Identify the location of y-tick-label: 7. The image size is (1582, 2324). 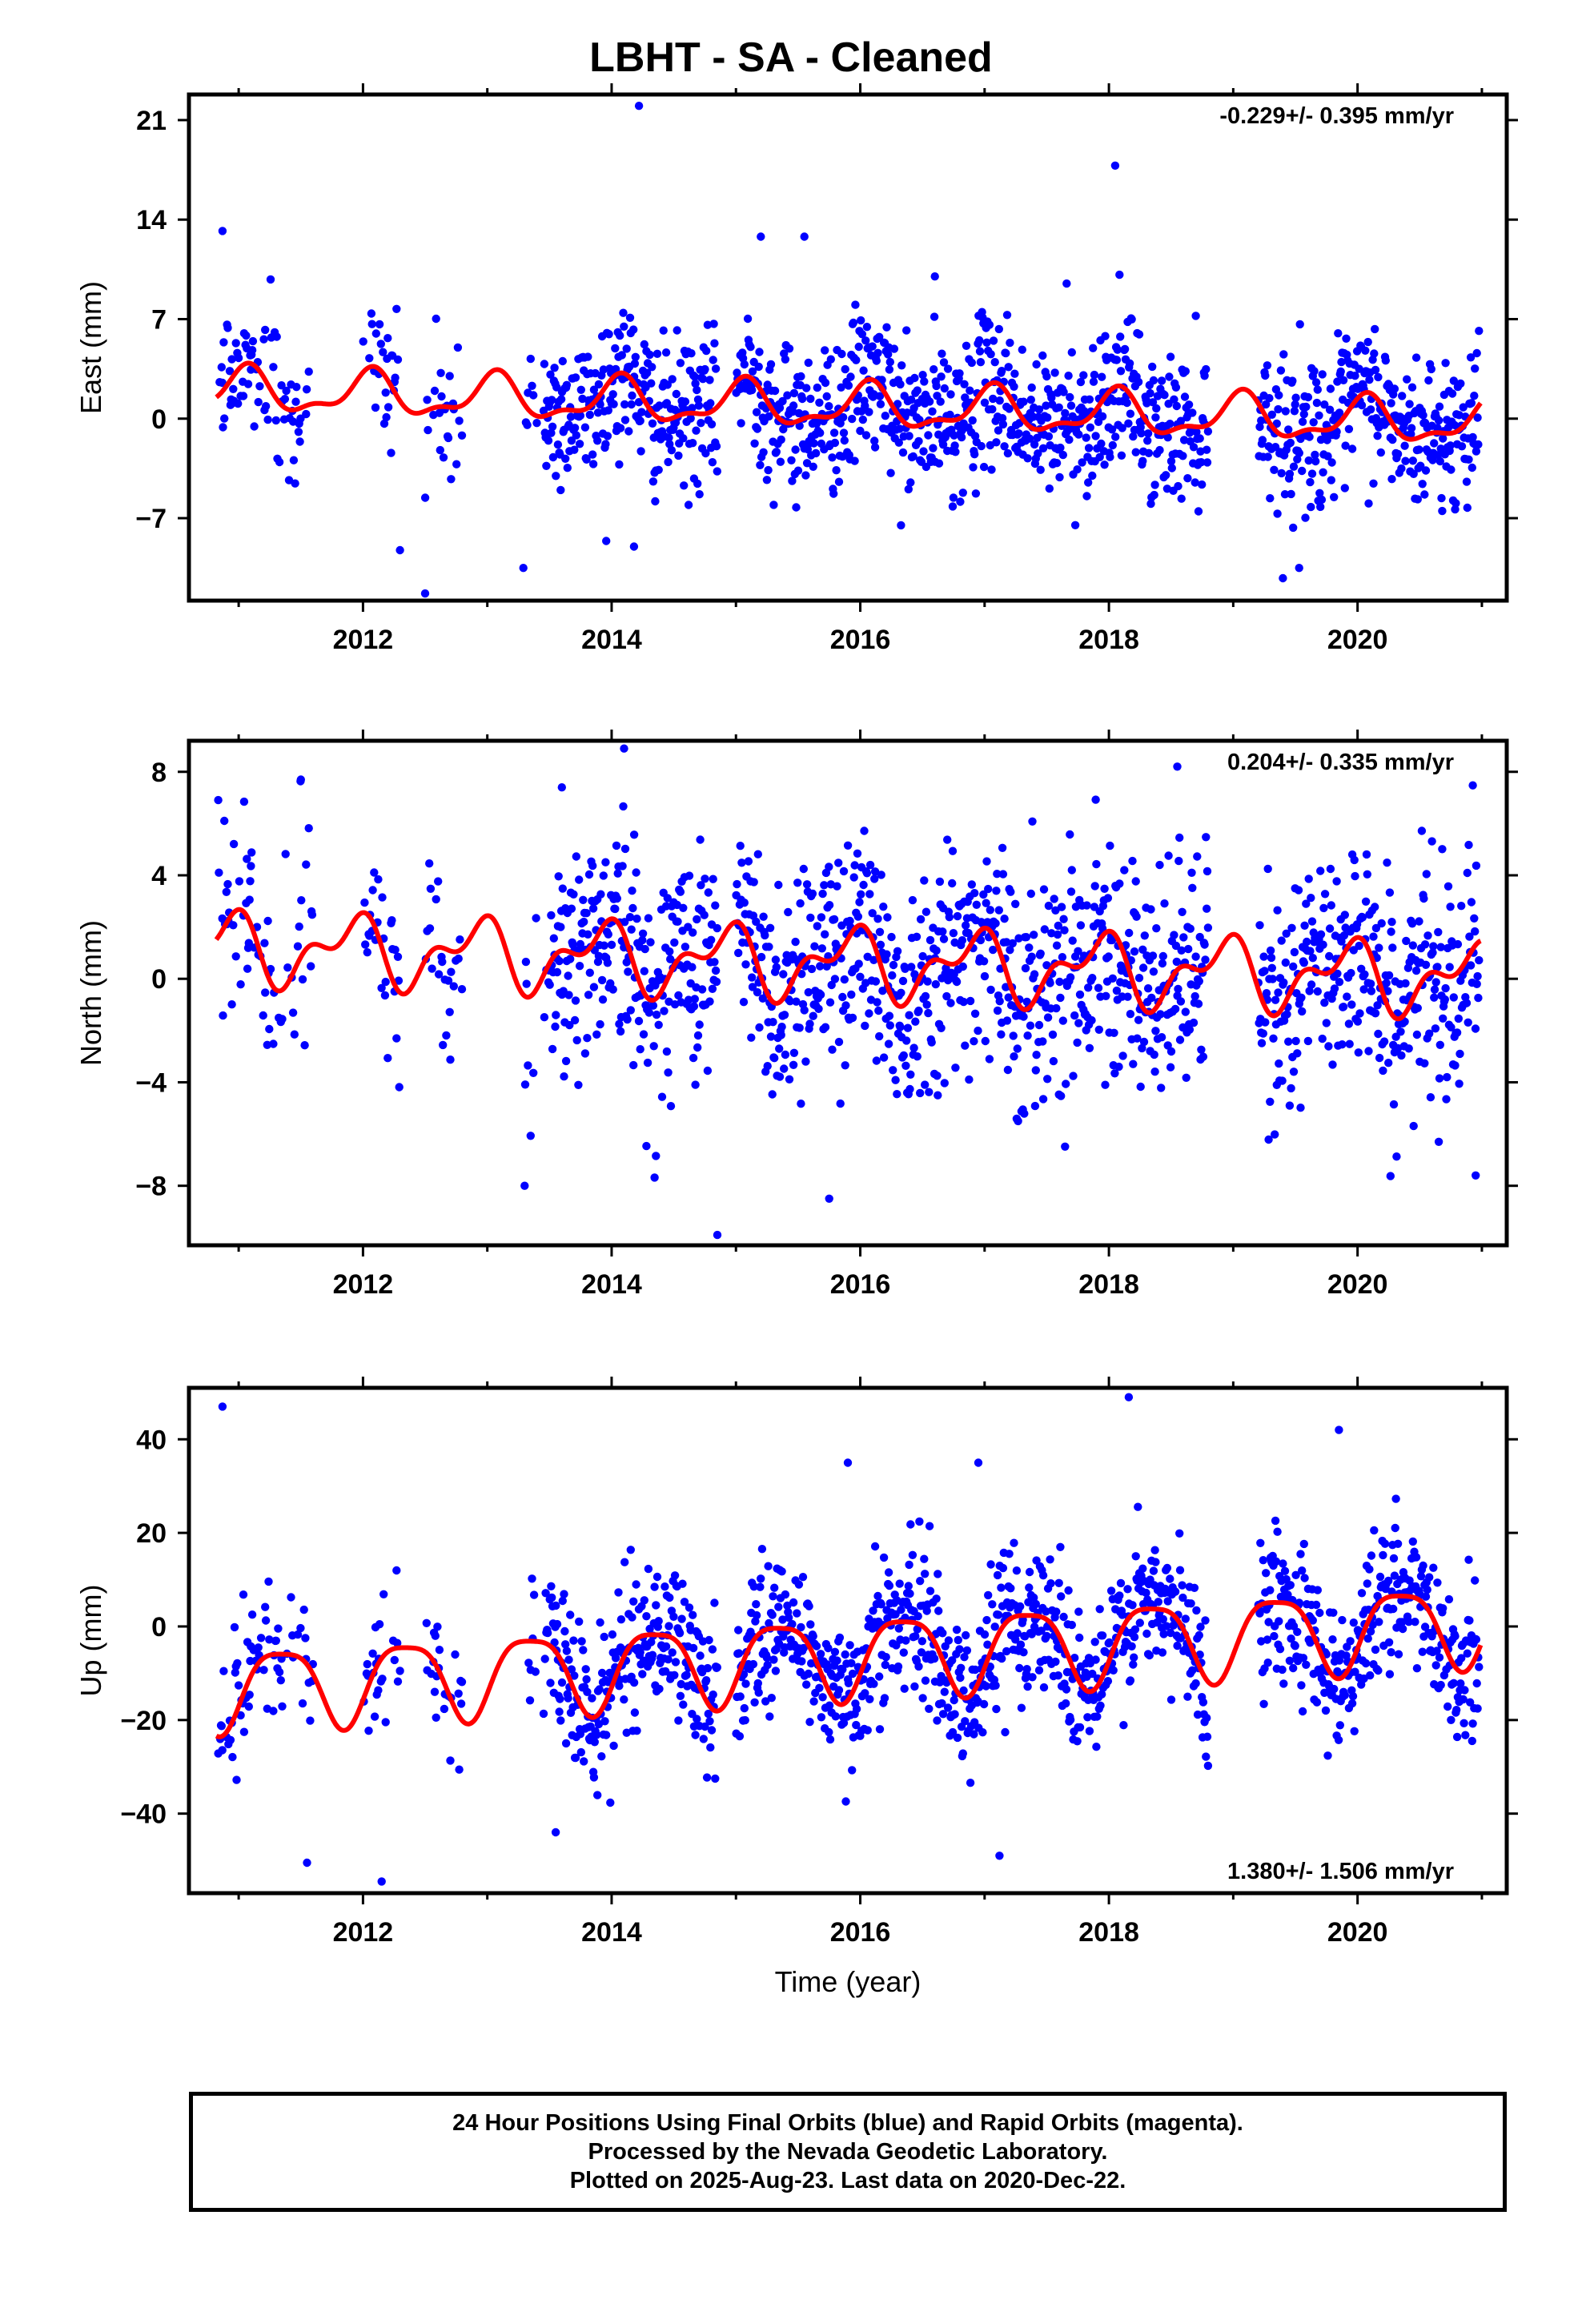
(159, 319).